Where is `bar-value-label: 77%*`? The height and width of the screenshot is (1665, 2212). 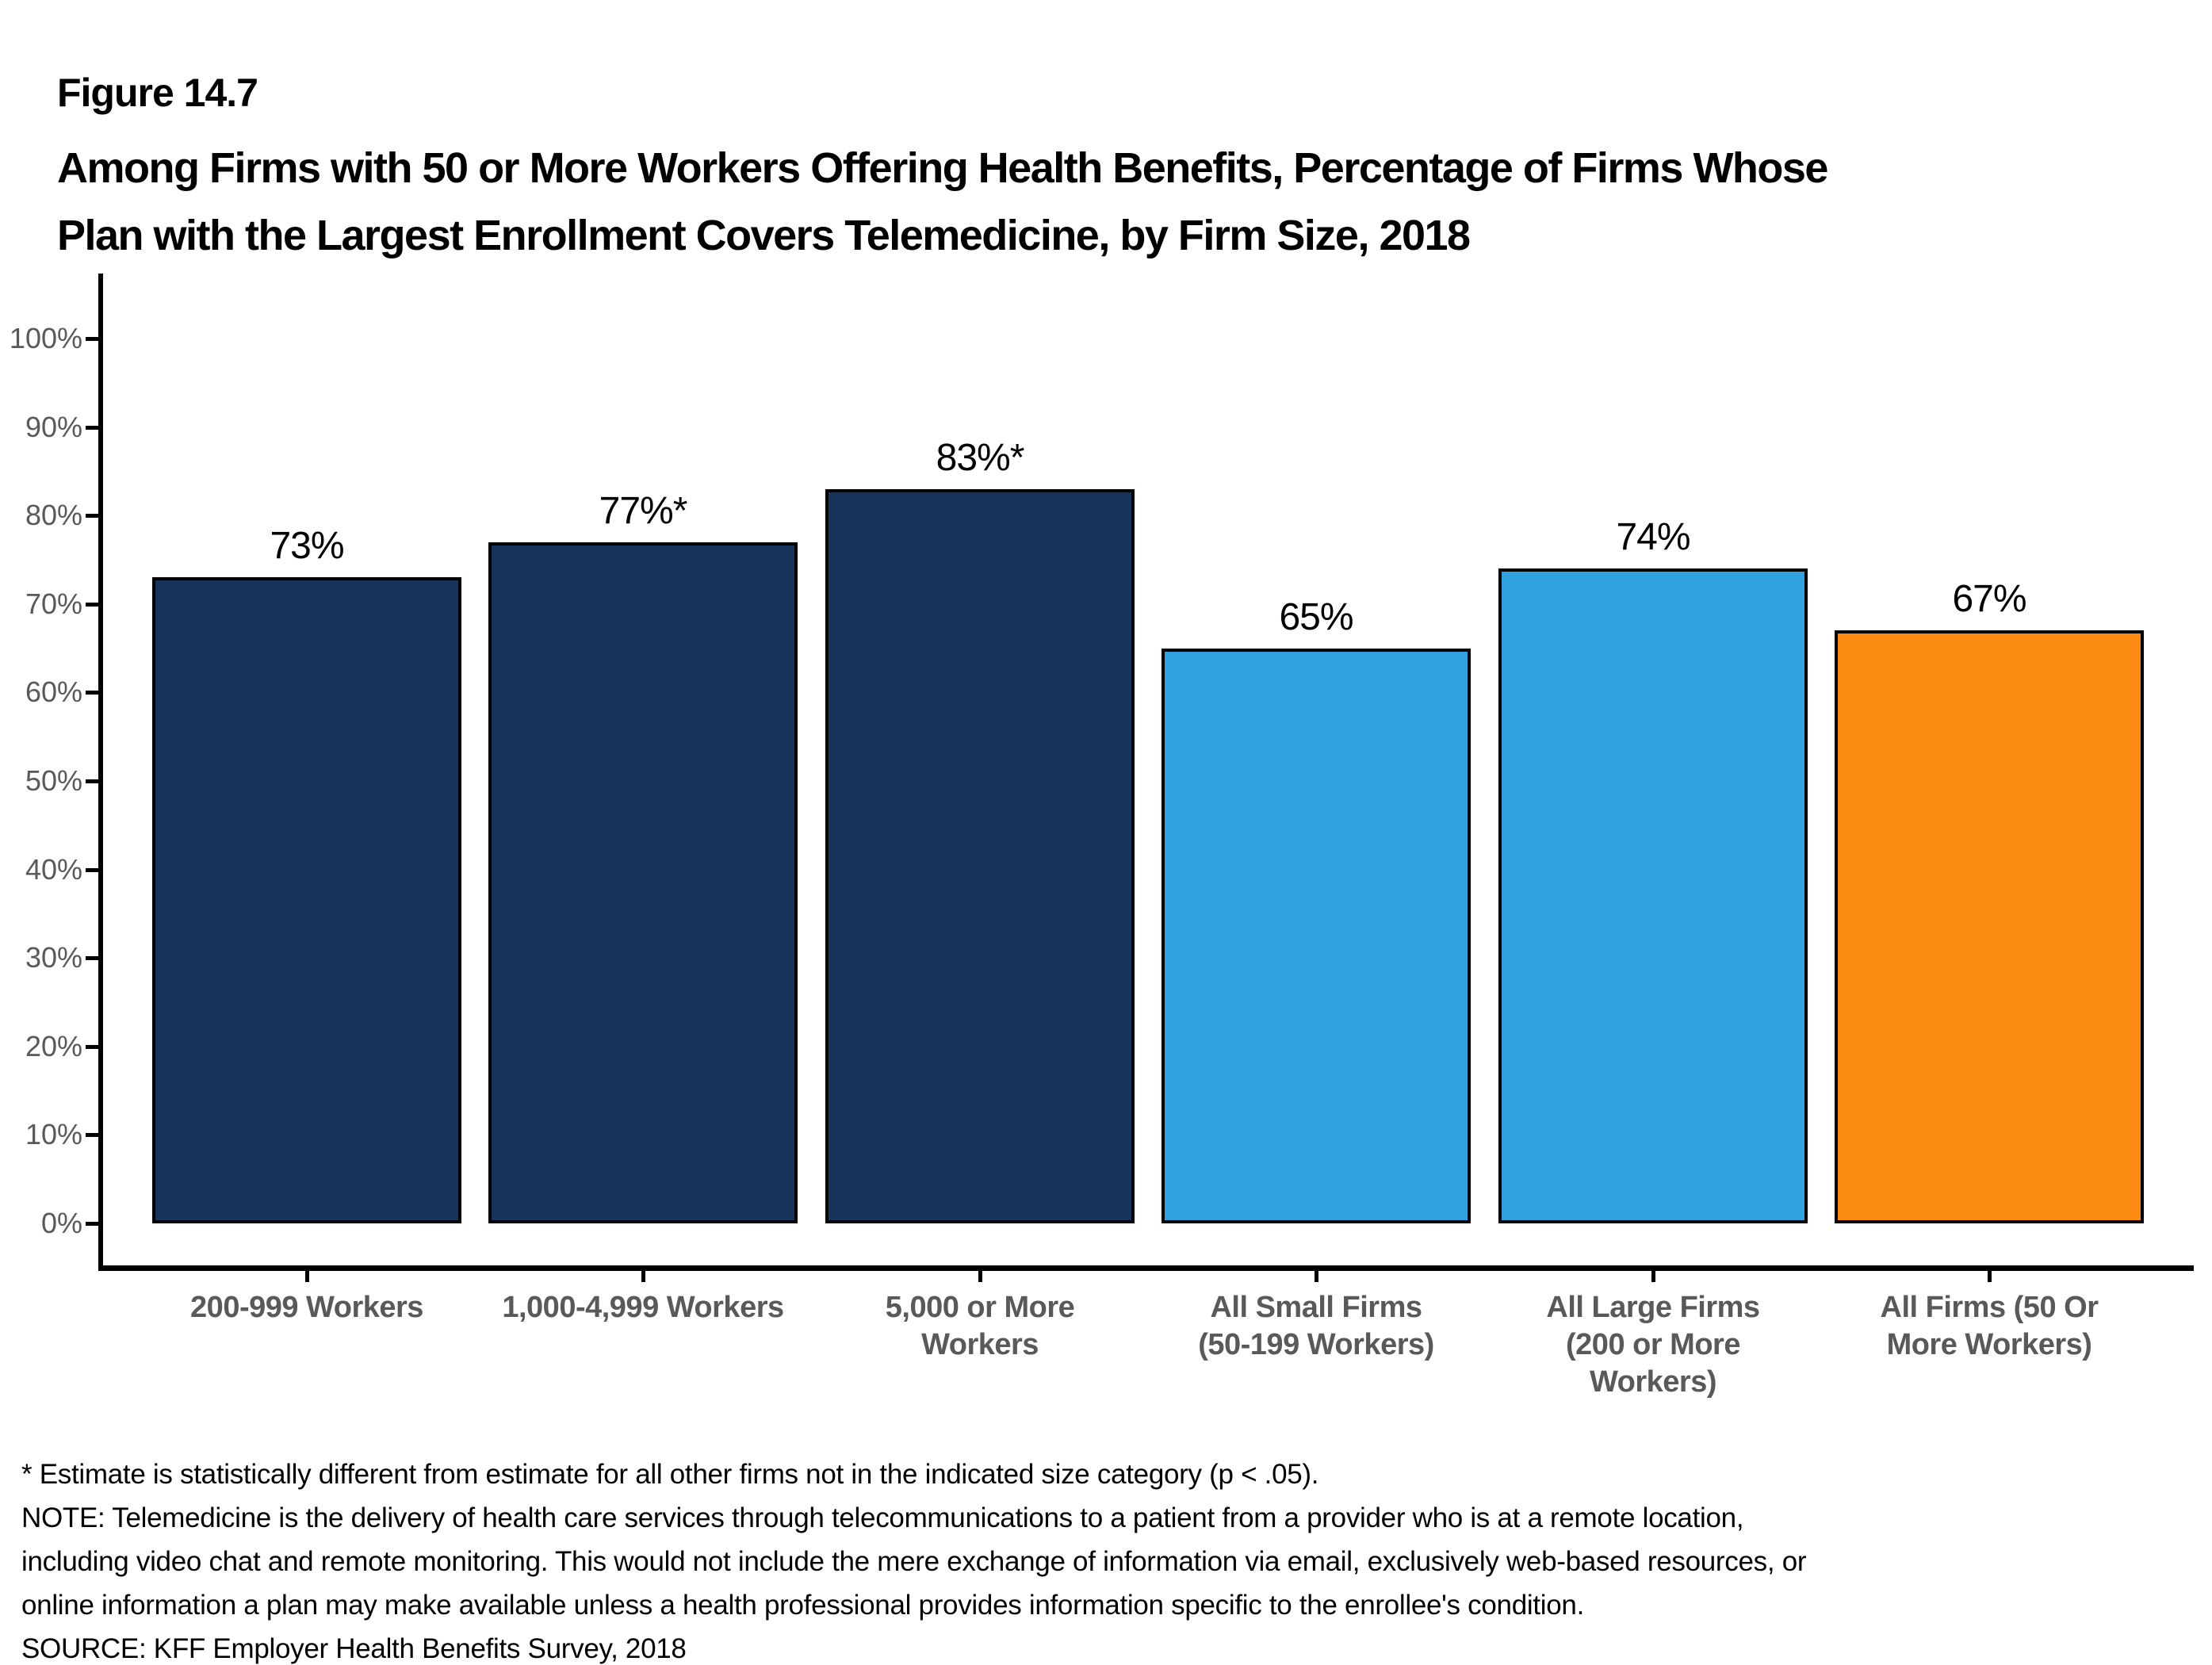 bar-value-label: 77%* is located at coordinates (643, 511).